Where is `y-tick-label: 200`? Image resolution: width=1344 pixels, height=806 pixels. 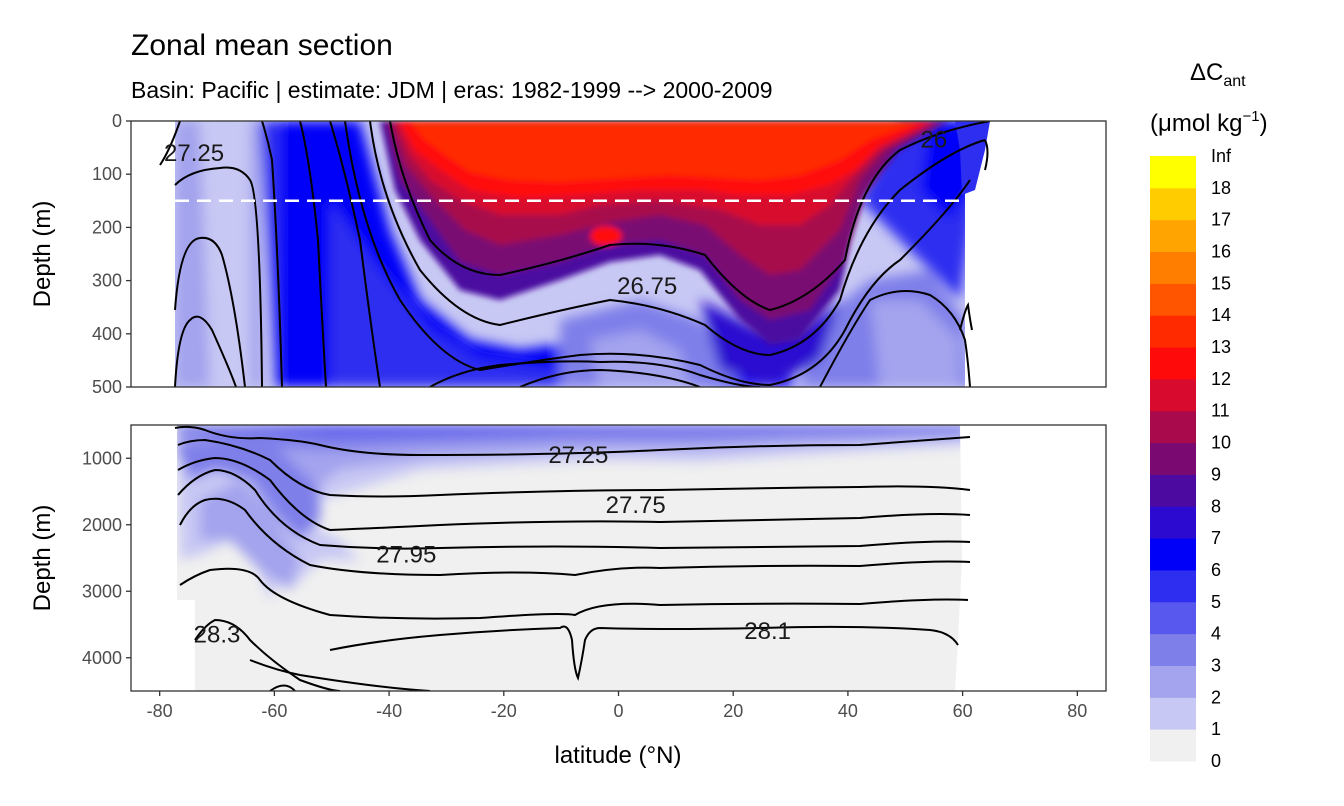 y-tick-label: 200 is located at coordinates (107, 227).